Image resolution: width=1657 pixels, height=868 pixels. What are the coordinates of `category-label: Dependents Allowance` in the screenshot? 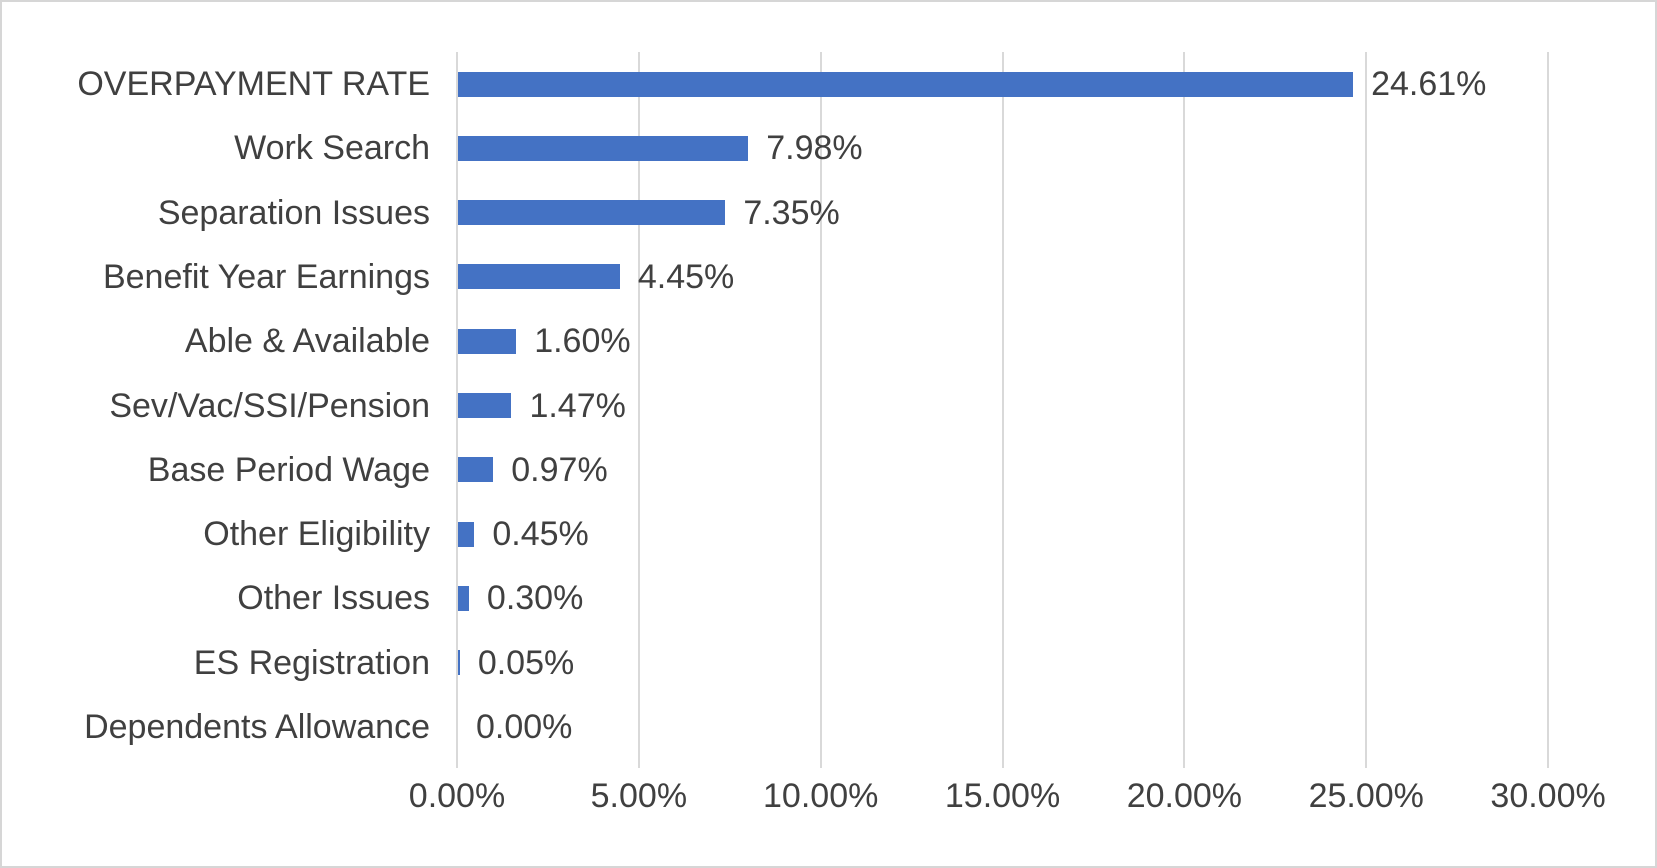 It's located at (257, 726).